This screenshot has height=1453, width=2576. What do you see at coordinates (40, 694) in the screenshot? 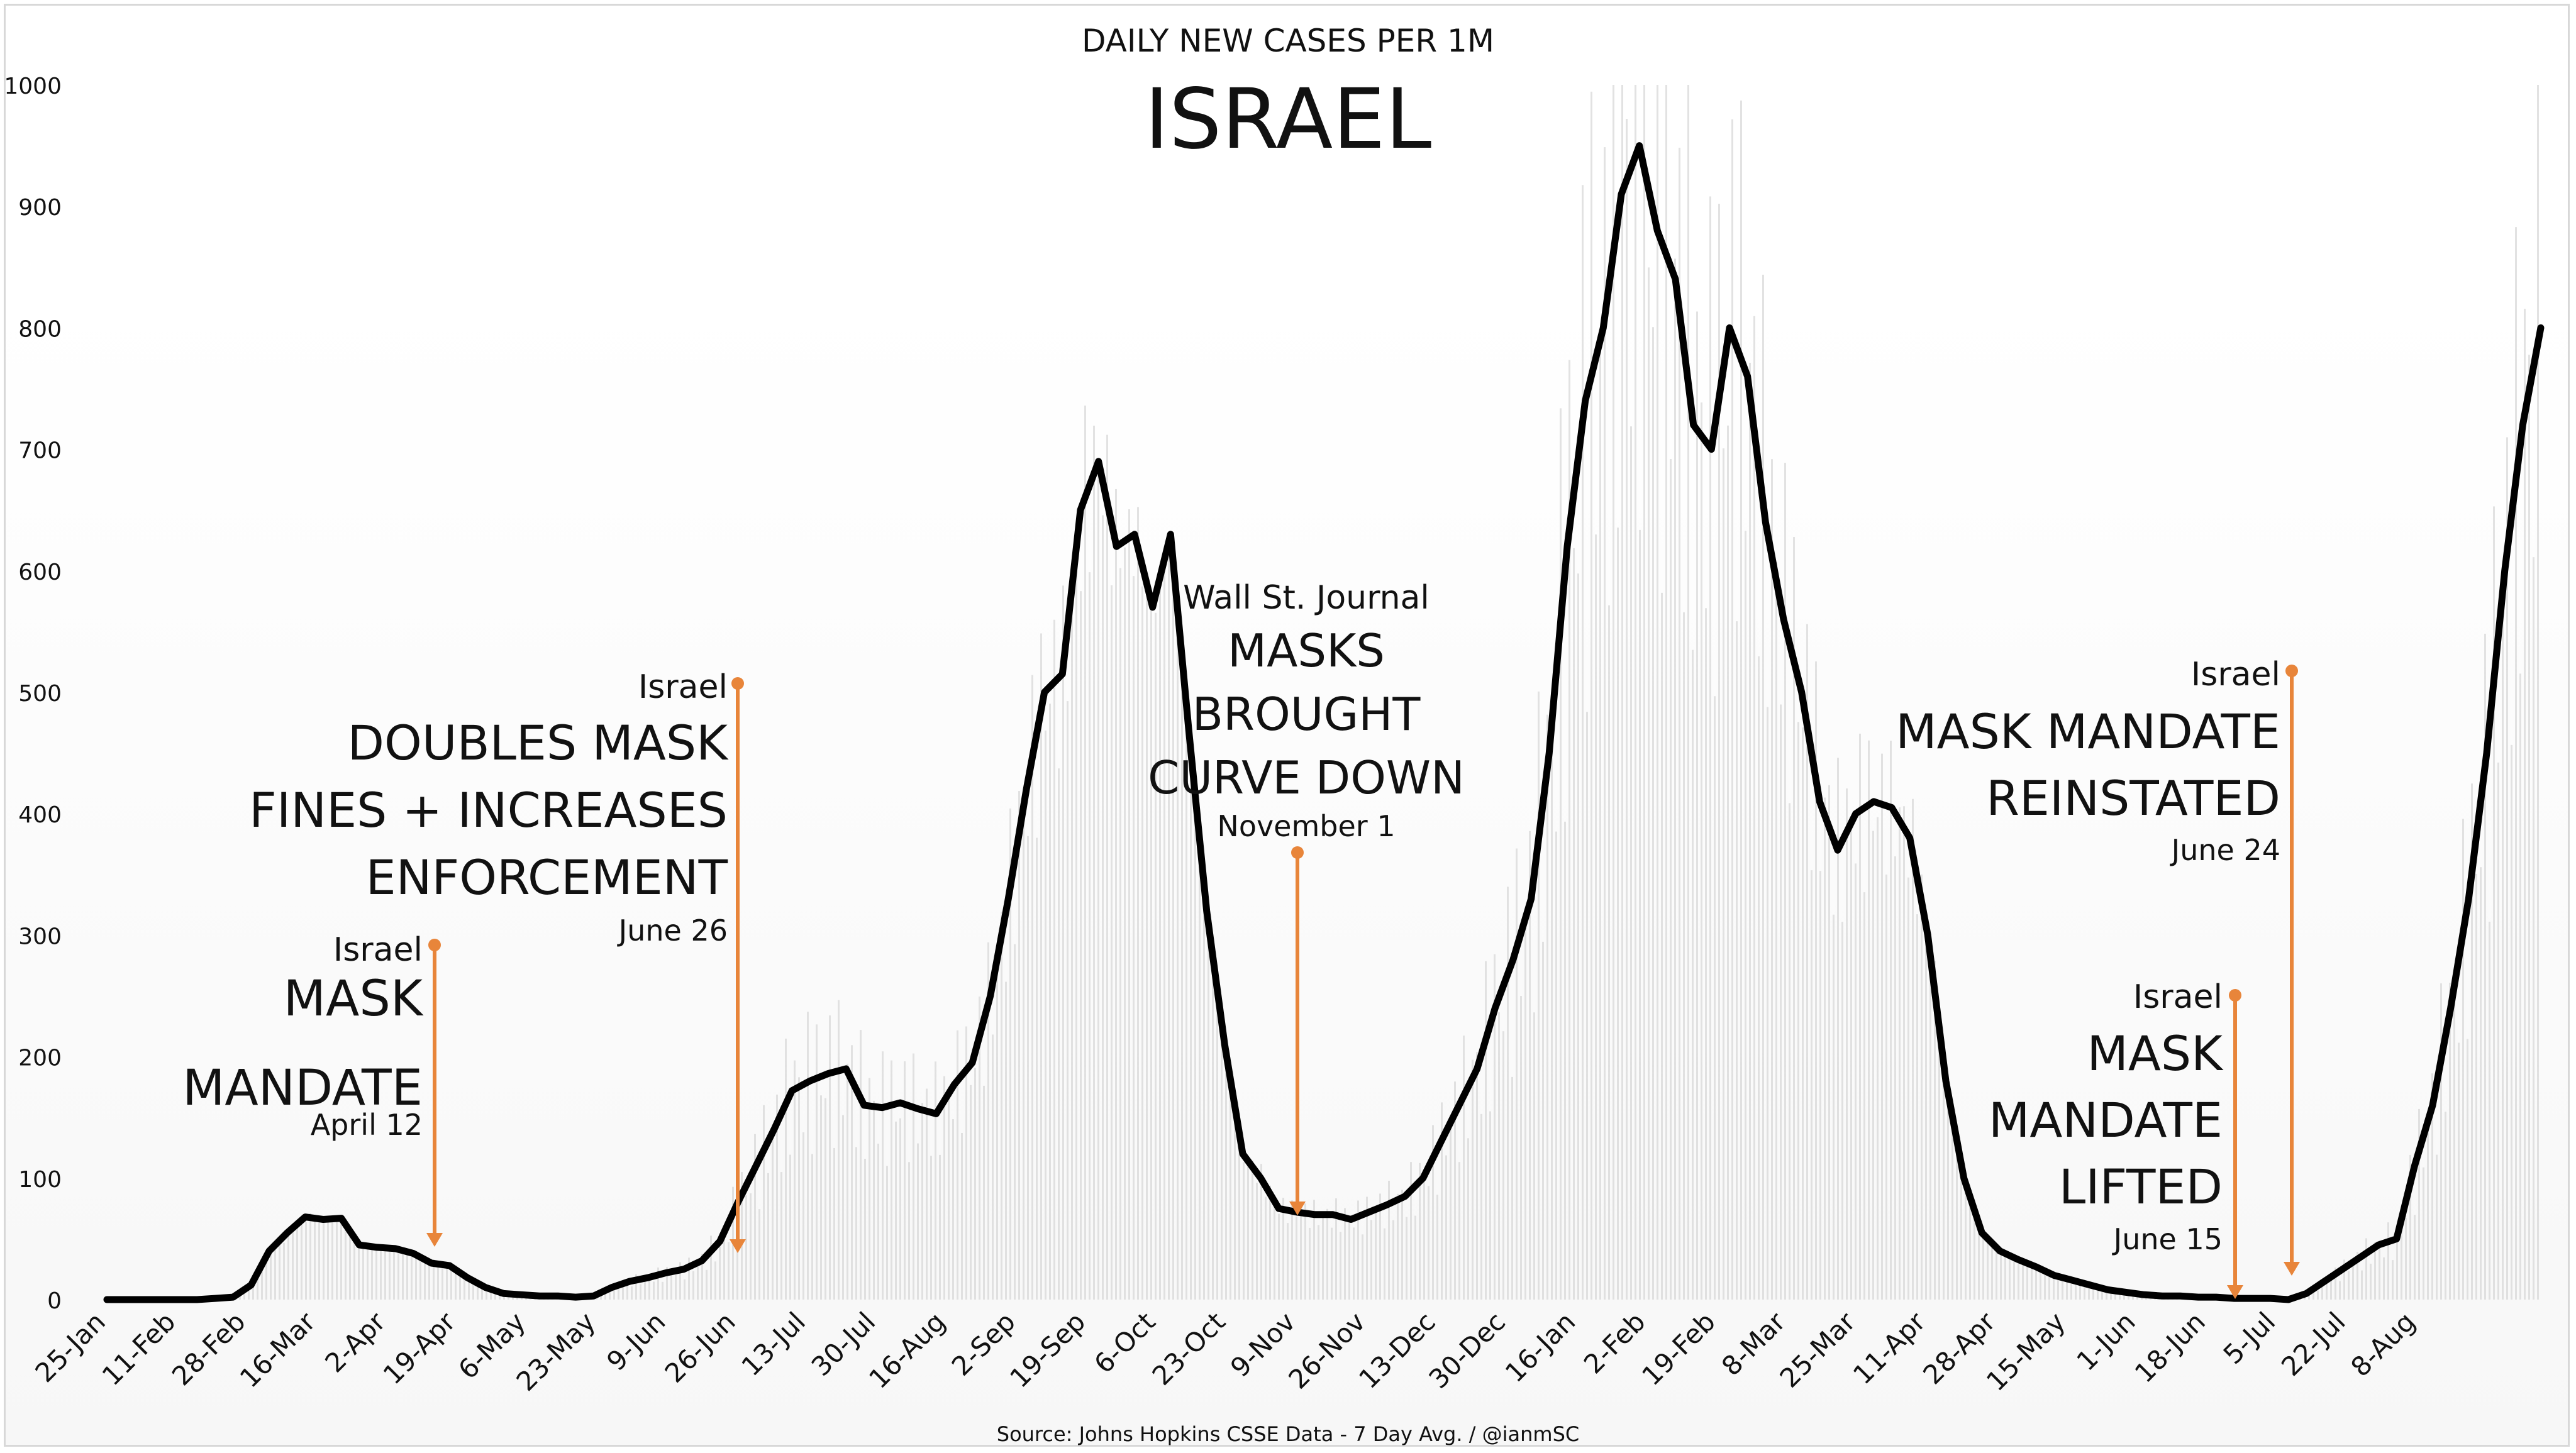
I see `y-tick-label: 500` at bounding box center [40, 694].